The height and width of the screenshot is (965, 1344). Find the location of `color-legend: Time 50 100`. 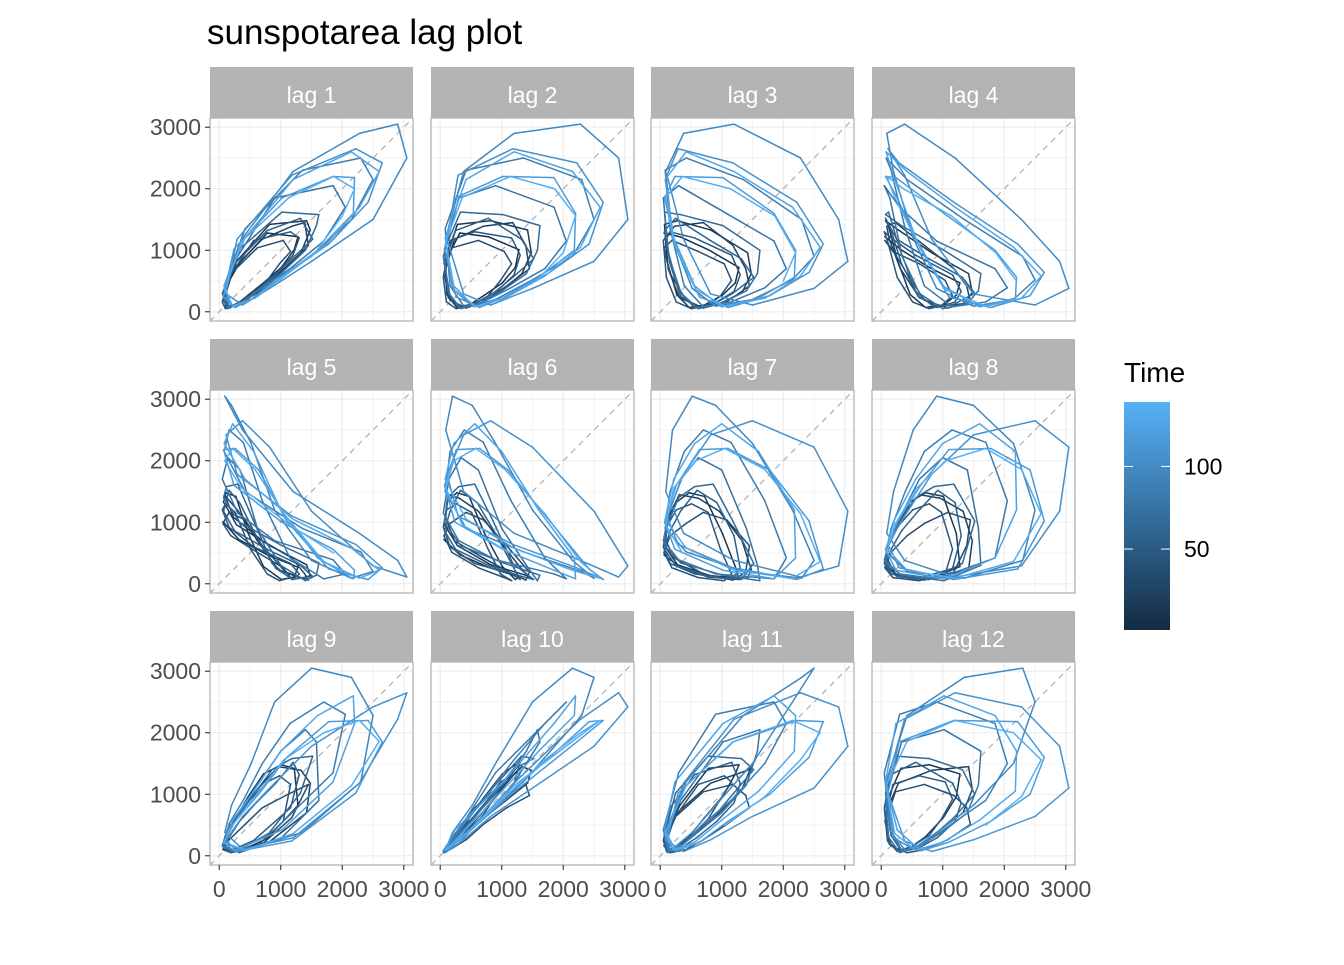

color-legend: Time 50 100 is located at coordinates (1173, 493).